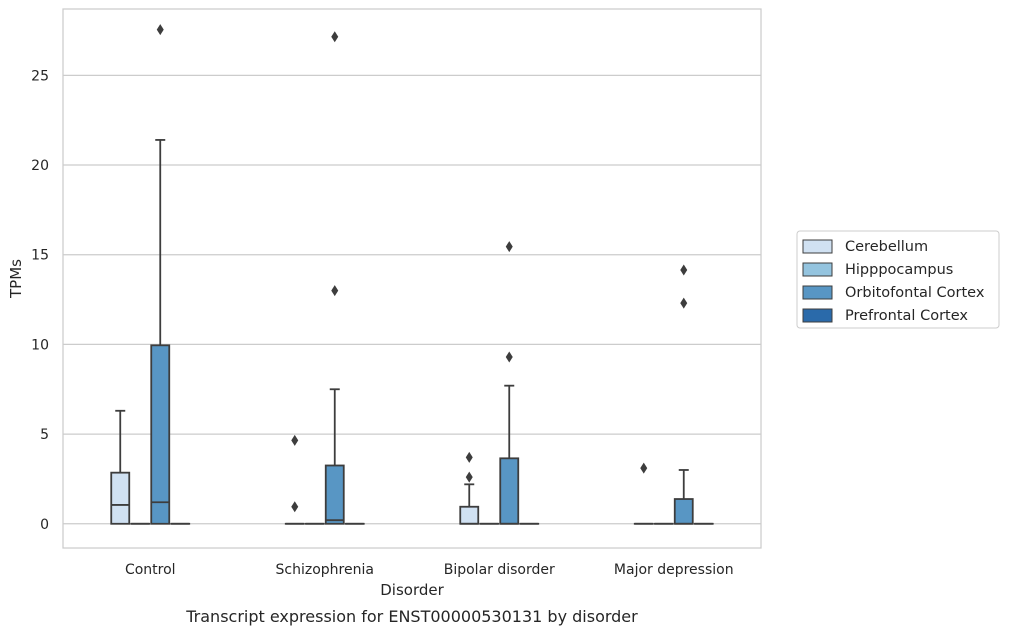 This screenshot has height=634, width=1009. I want to click on y-tick-label: 5, so click(44, 435).